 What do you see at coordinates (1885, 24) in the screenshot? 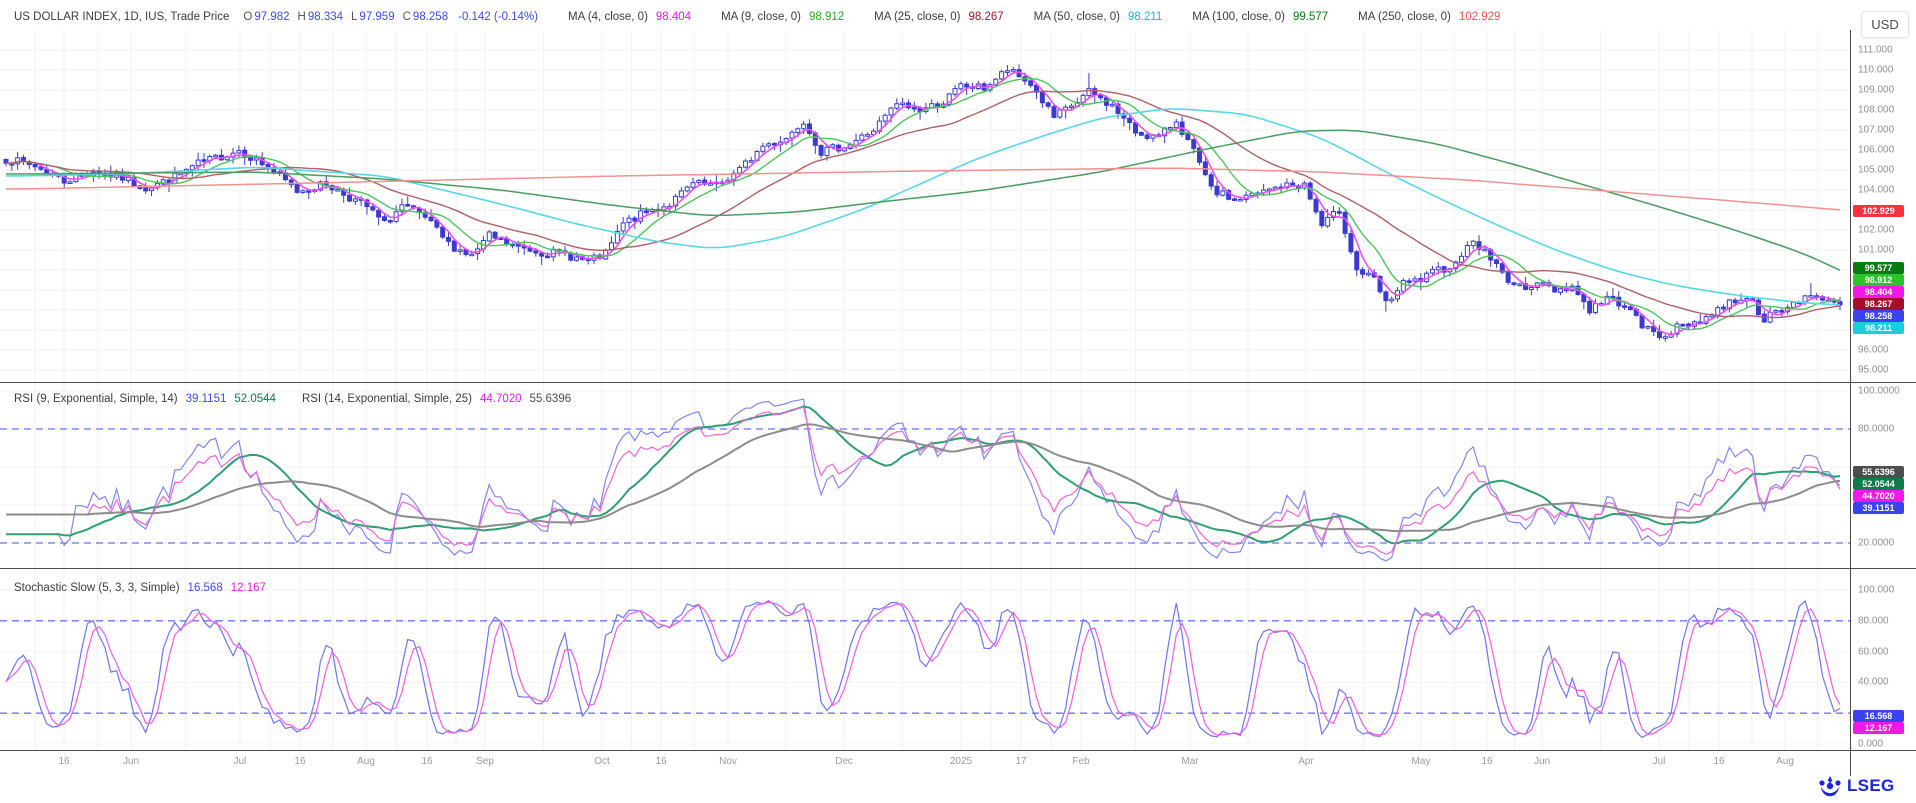
I see `currency-label: USD` at bounding box center [1885, 24].